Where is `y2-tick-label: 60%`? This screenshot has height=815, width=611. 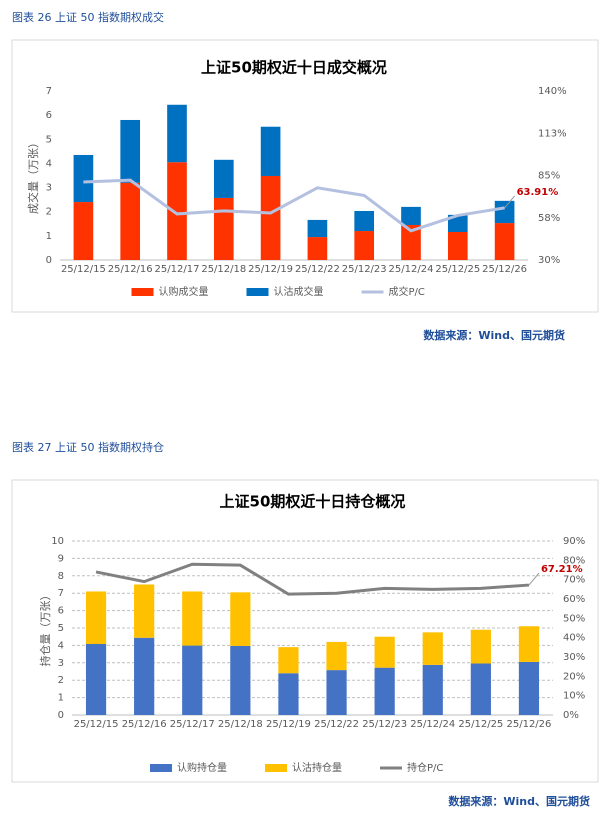
y2-tick-label: 60% is located at coordinates (574, 599).